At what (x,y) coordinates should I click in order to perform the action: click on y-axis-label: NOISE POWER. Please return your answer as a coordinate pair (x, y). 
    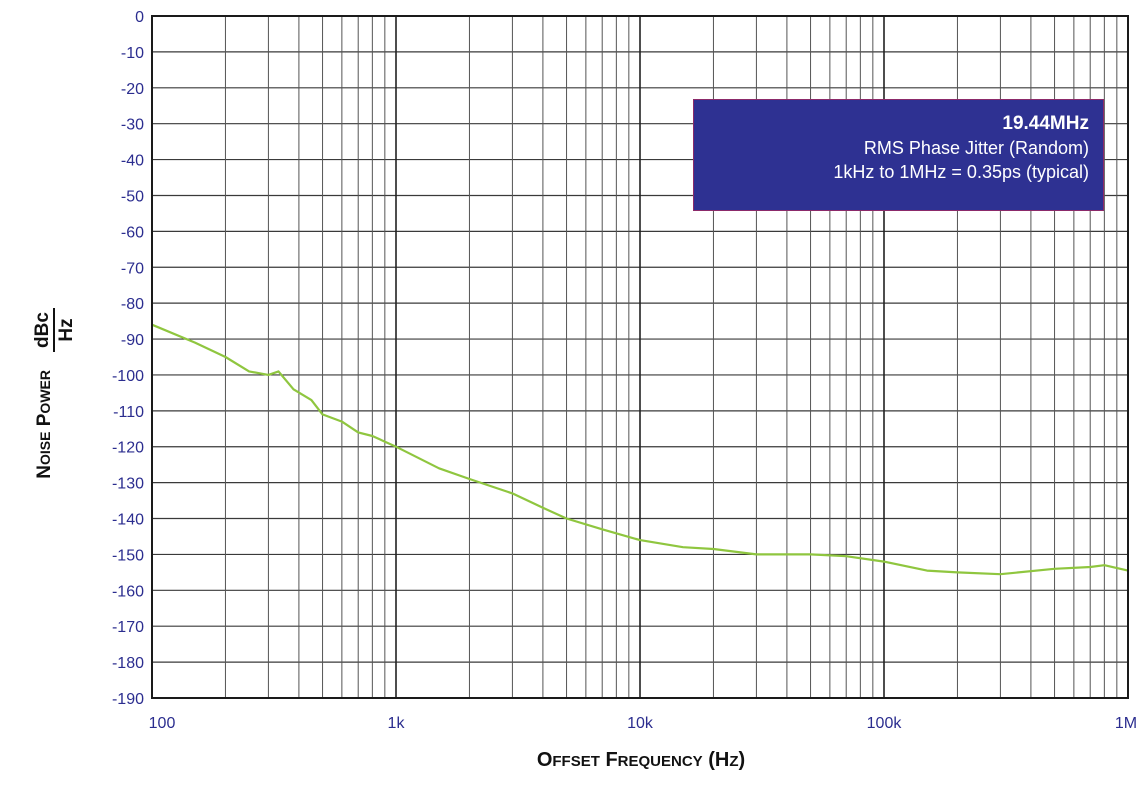
    Looking at the image, I should click on (44, 424).